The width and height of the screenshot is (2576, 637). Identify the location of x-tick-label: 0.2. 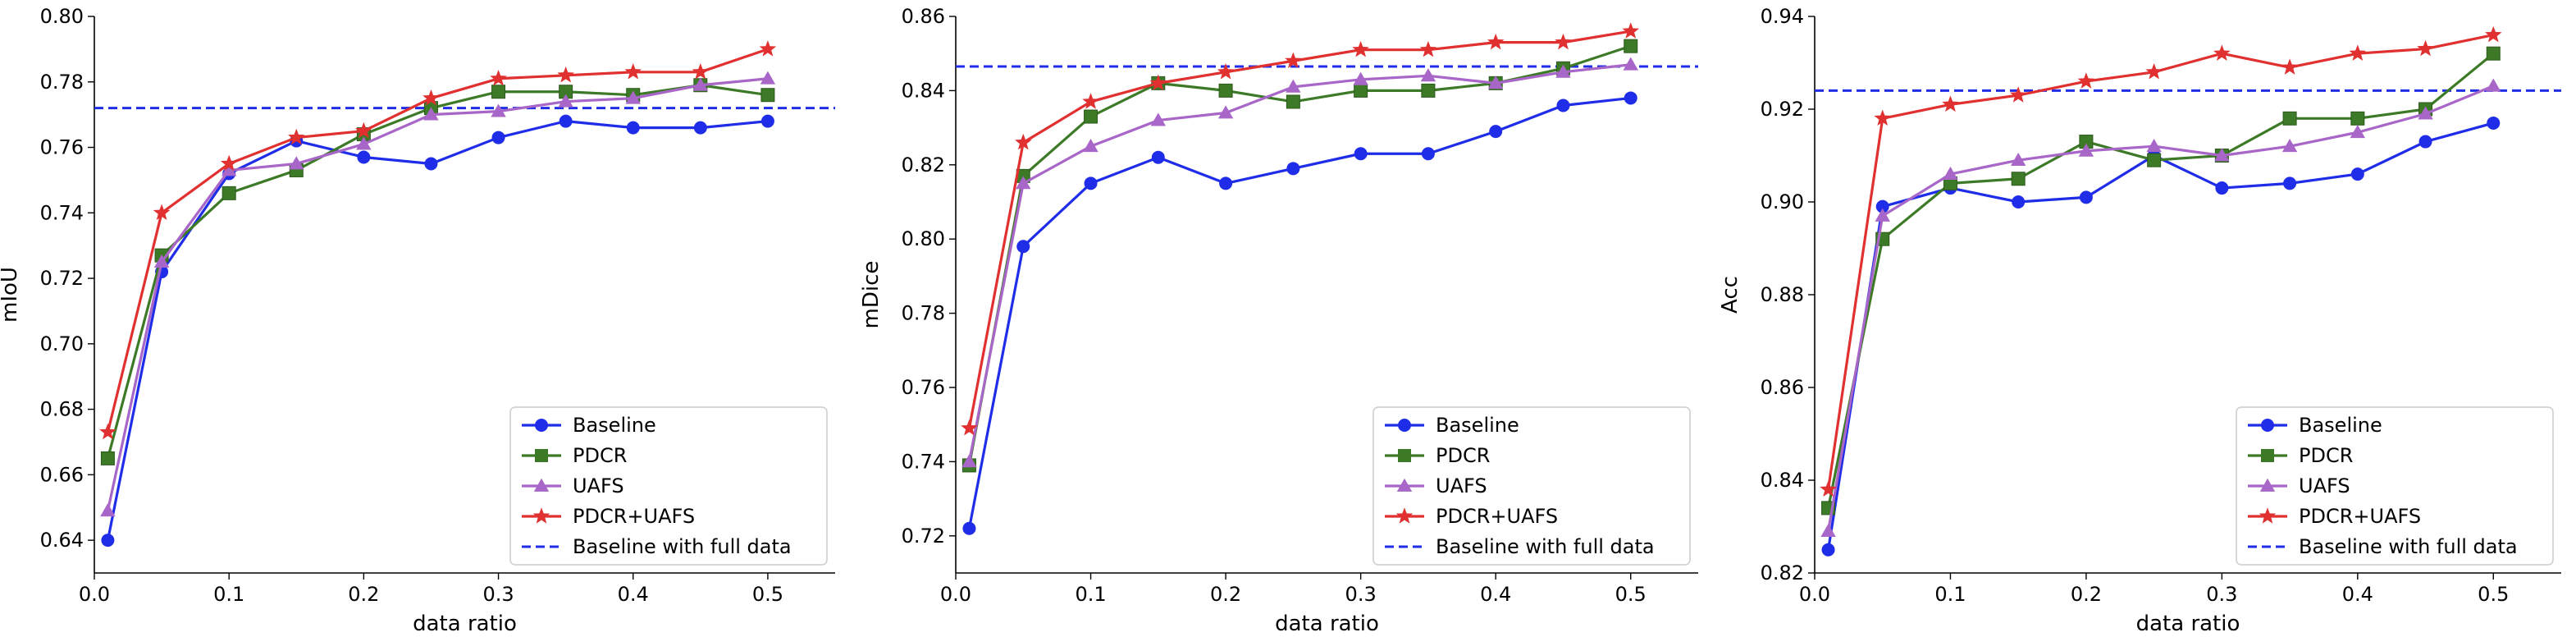
(1225, 594).